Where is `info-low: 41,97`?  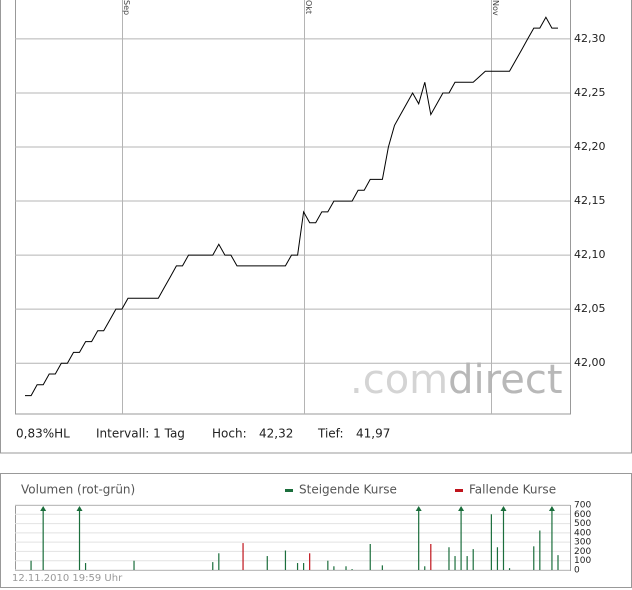
info-low: 41,97 is located at coordinates (373, 434).